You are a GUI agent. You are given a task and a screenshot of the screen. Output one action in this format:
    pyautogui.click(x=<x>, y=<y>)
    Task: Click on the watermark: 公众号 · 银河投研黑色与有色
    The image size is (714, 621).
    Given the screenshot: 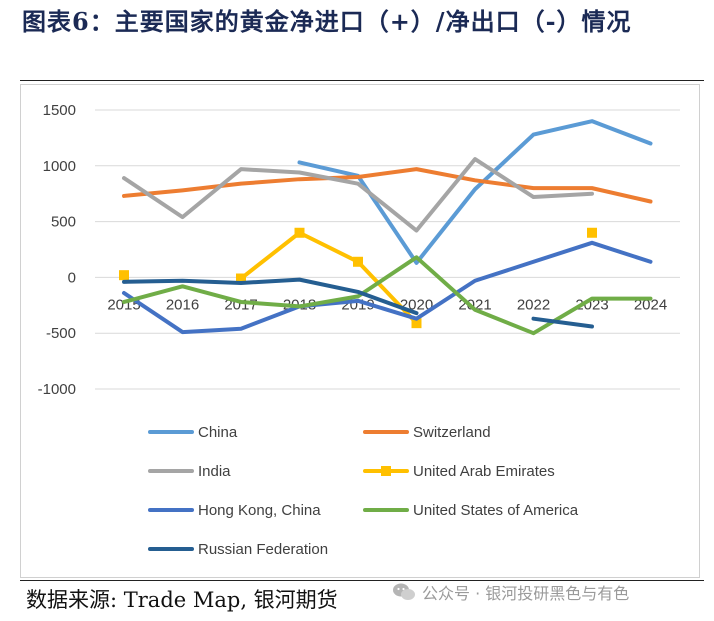 What is the action you would take?
    pyautogui.click(x=510, y=592)
    